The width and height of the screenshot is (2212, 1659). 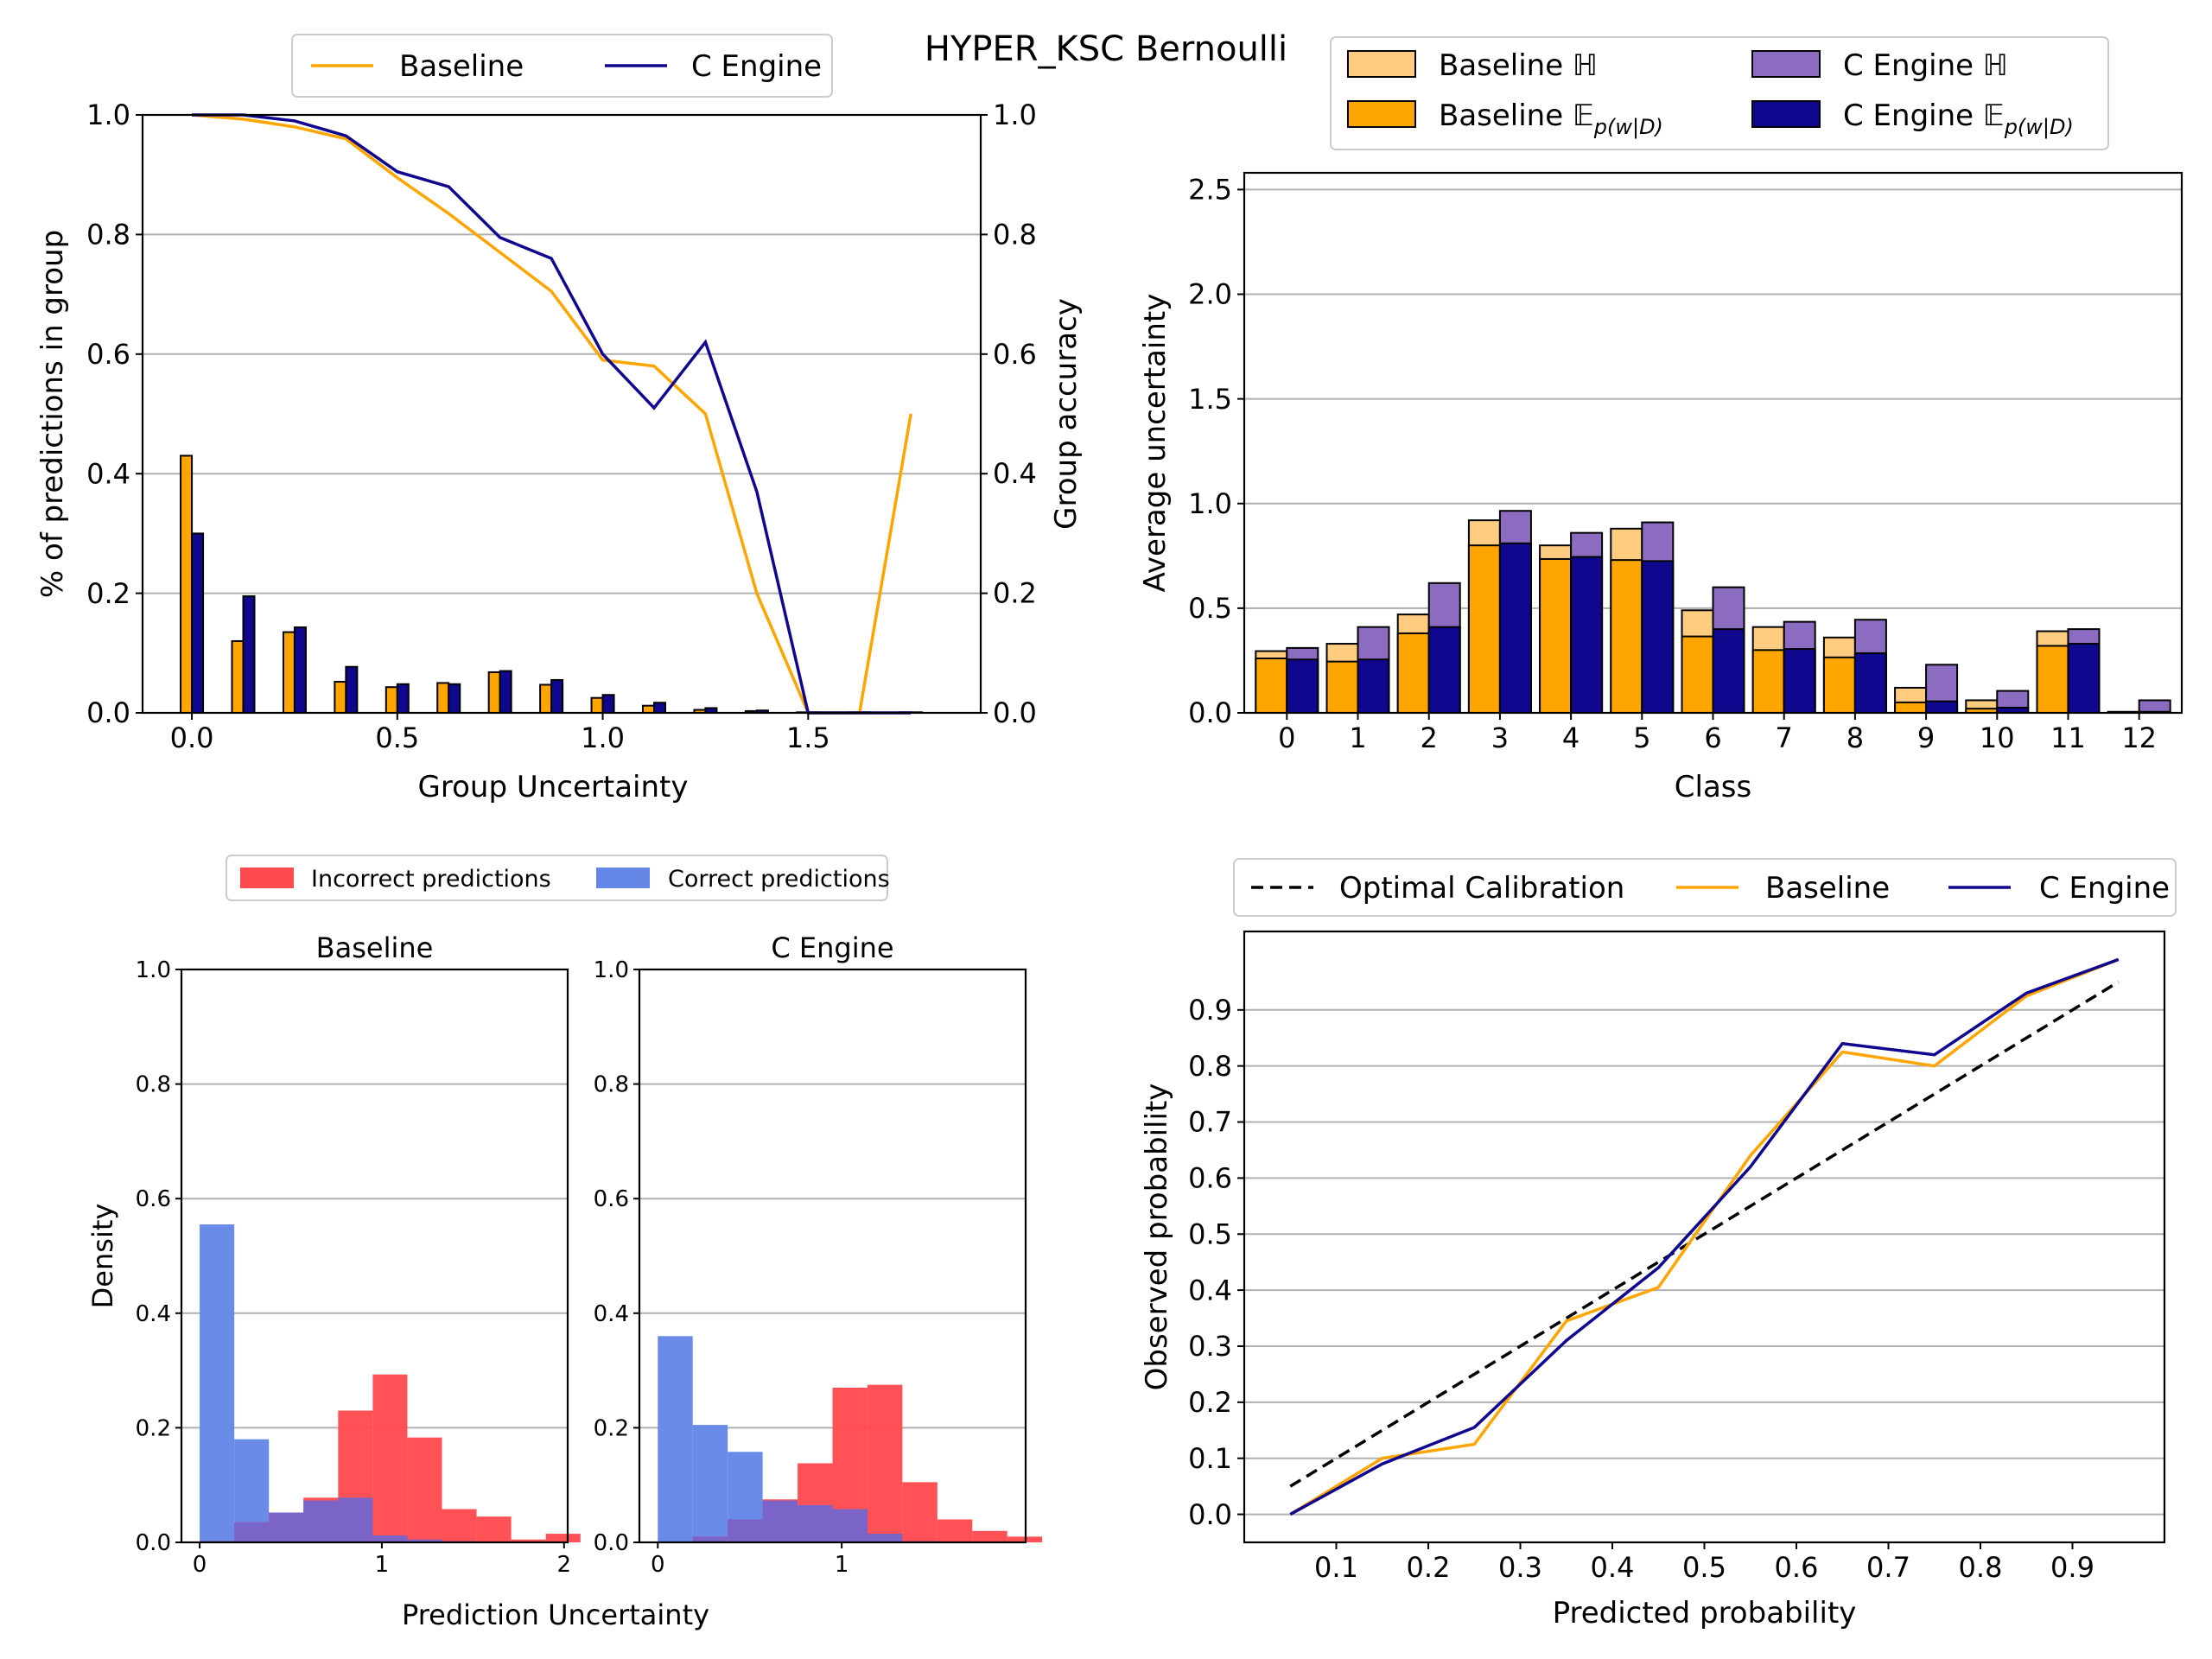 What do you see at coordinates (1210, 1346) in the screenshot?
I see `y-tick-label: 0.3` at bounding box center [1210, 1346].